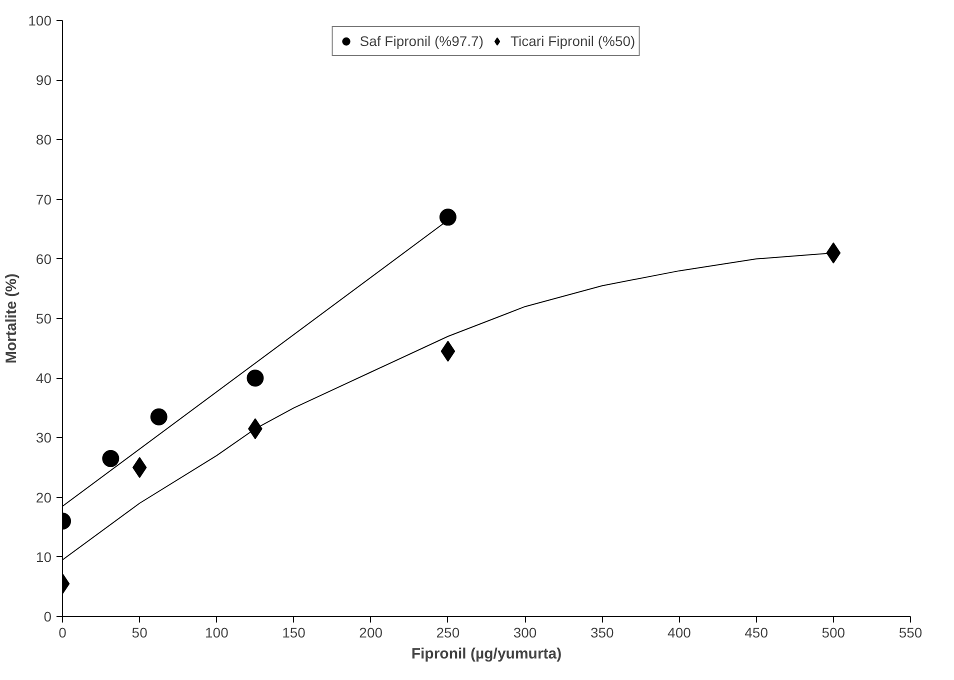 The image size is (954, 680). Describe the element at coordinates (44, 378) in the screenshot. I see `y-tick-label: 40` at that location.